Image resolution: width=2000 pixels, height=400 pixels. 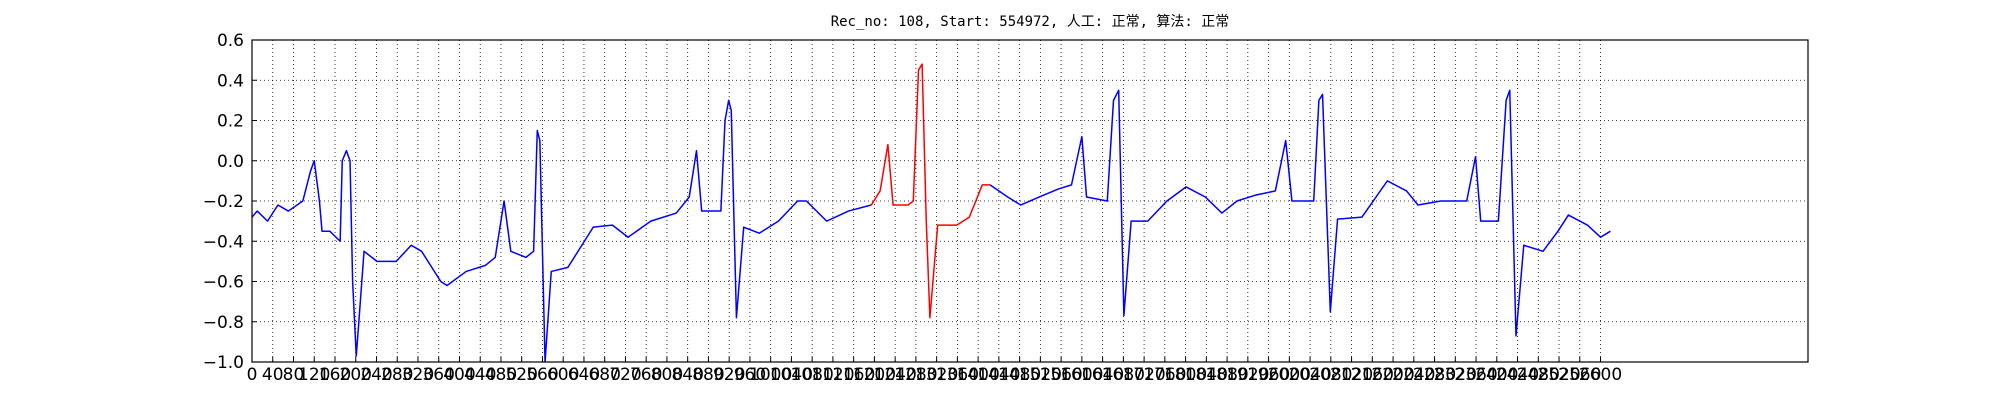 I want to click on x-tick-label: 2320, so click(x=1455, y=375).